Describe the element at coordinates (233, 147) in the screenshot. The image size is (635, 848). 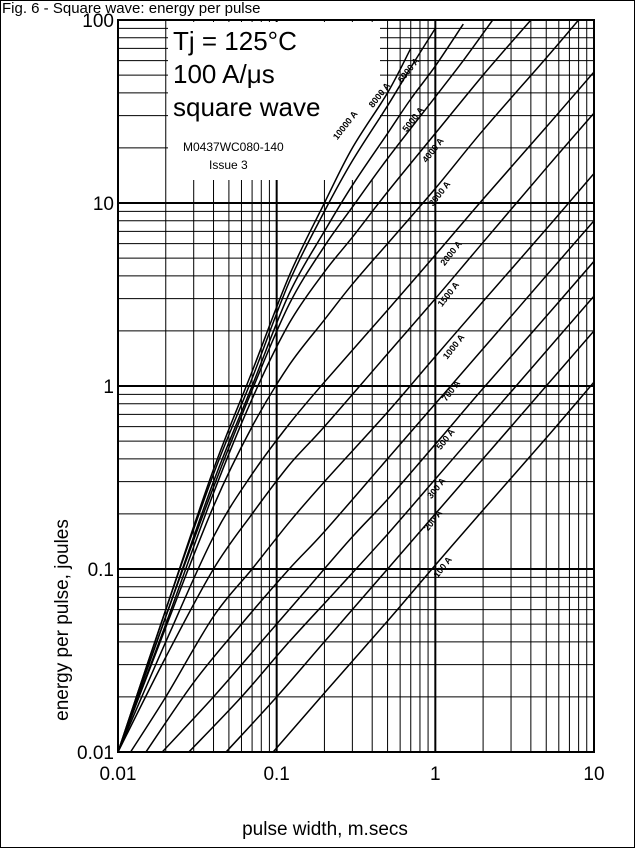
I see `annotation-reference: M0437WC080-140` at that location.